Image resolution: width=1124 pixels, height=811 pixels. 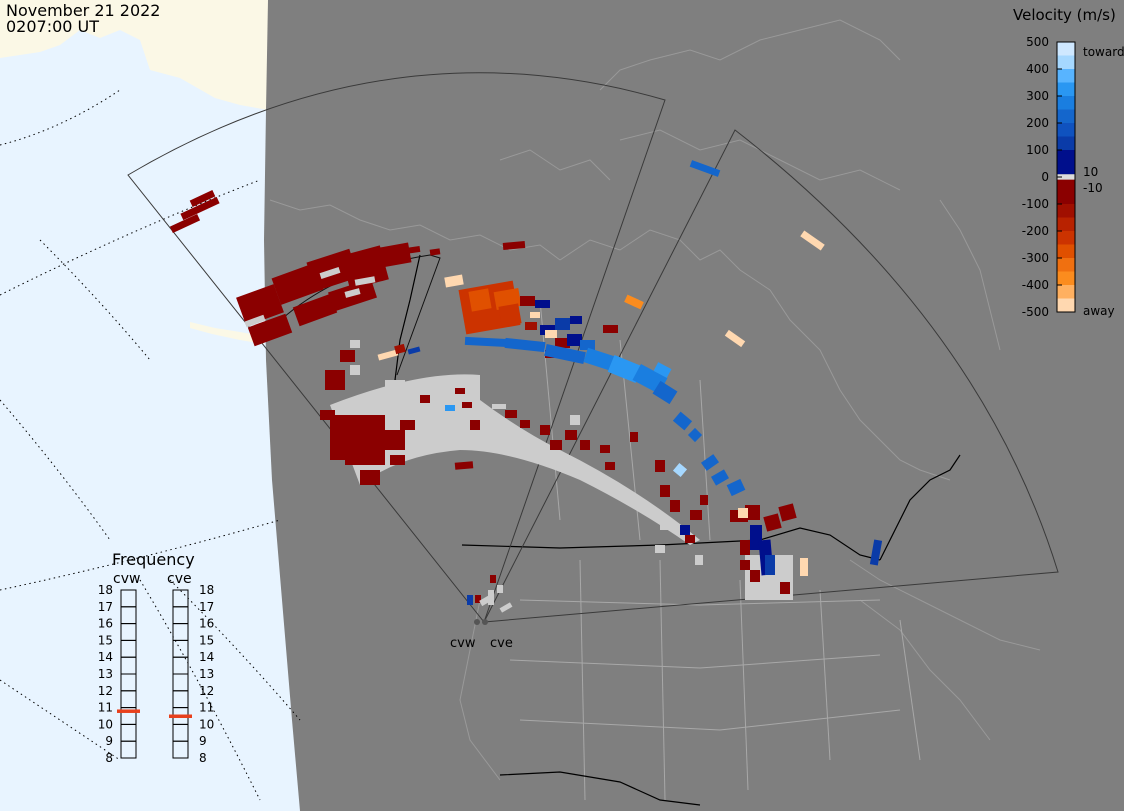 What do you see at coordinates (1103, 52) in the screenshot?
I see `colorbar-label-toward: toward` at bounding box center [1103, 52].